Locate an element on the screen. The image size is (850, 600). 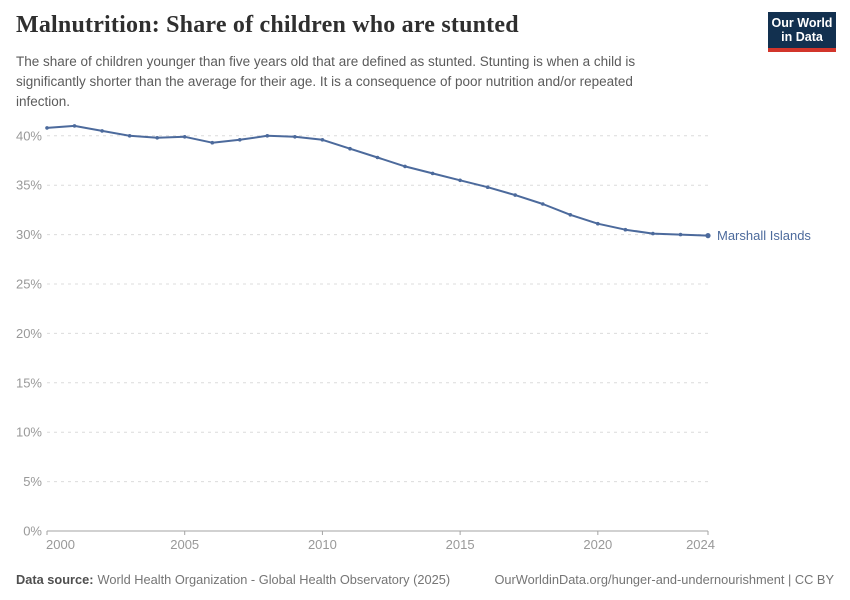
owid-logo: Our World in Data is located at coordinates (802, 32).